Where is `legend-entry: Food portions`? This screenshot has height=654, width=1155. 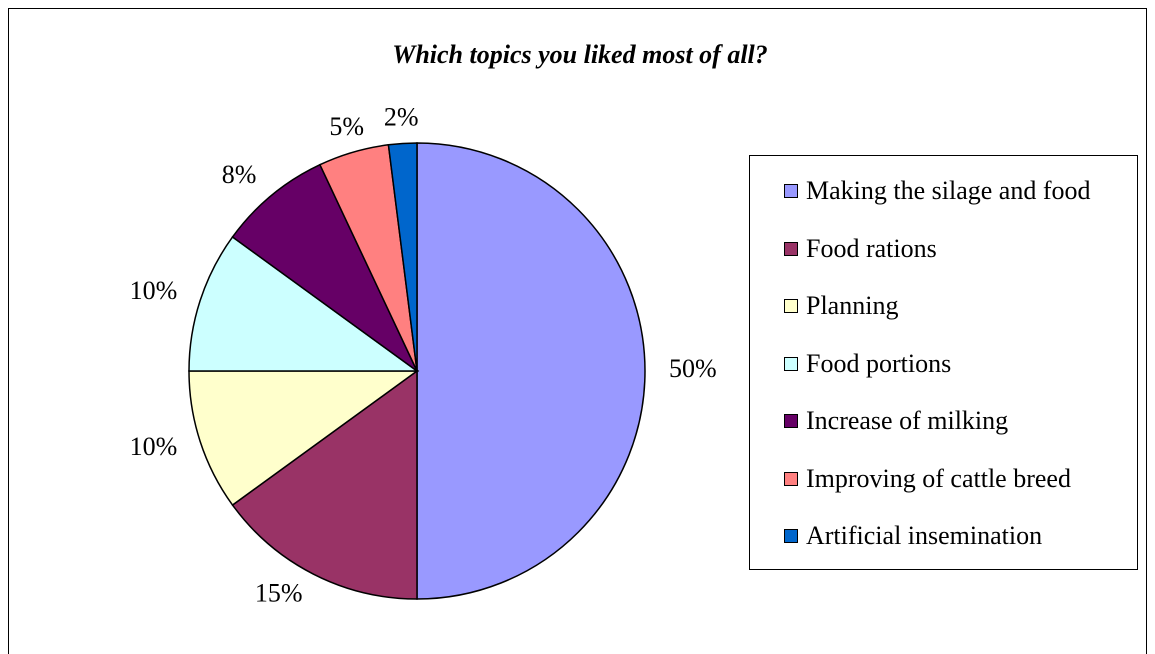 legend-entry: Food portions is located at coordinates (945, 374).